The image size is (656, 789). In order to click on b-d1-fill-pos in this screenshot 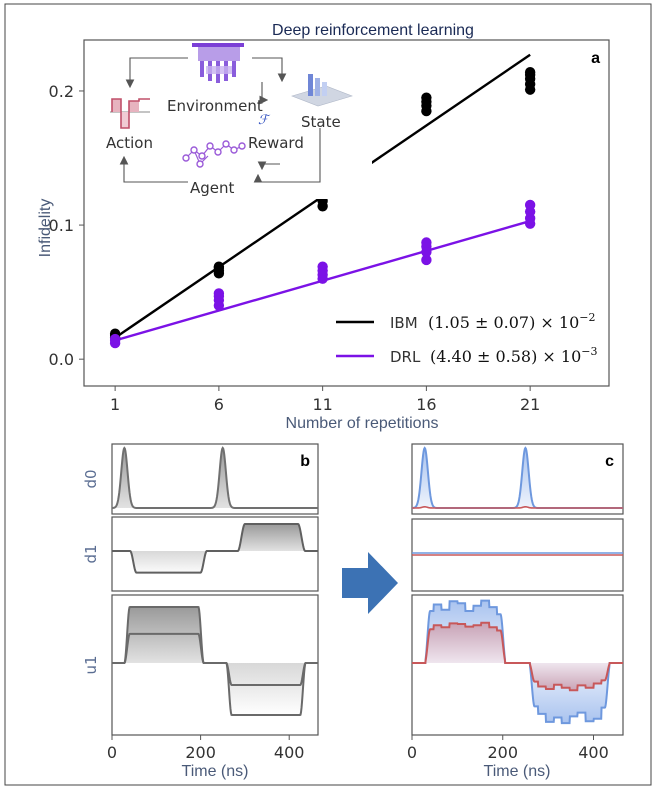, I will do `click(215, 537)`.